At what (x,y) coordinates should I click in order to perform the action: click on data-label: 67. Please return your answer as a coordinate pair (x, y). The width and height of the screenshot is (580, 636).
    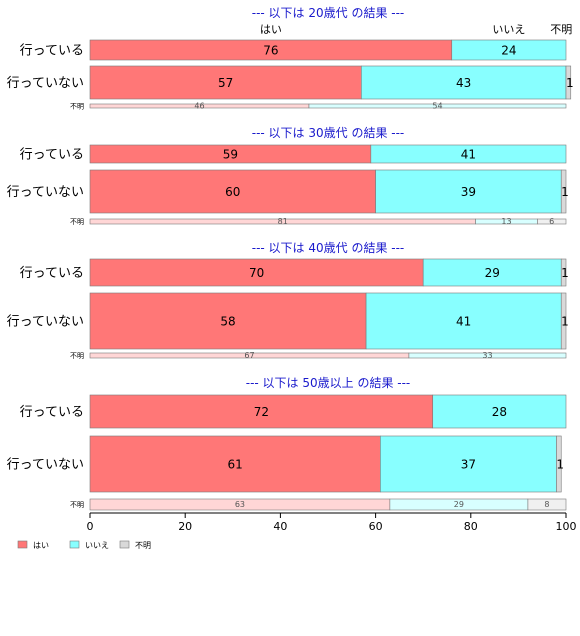
    Looking at the image, I should click on (249, 355).